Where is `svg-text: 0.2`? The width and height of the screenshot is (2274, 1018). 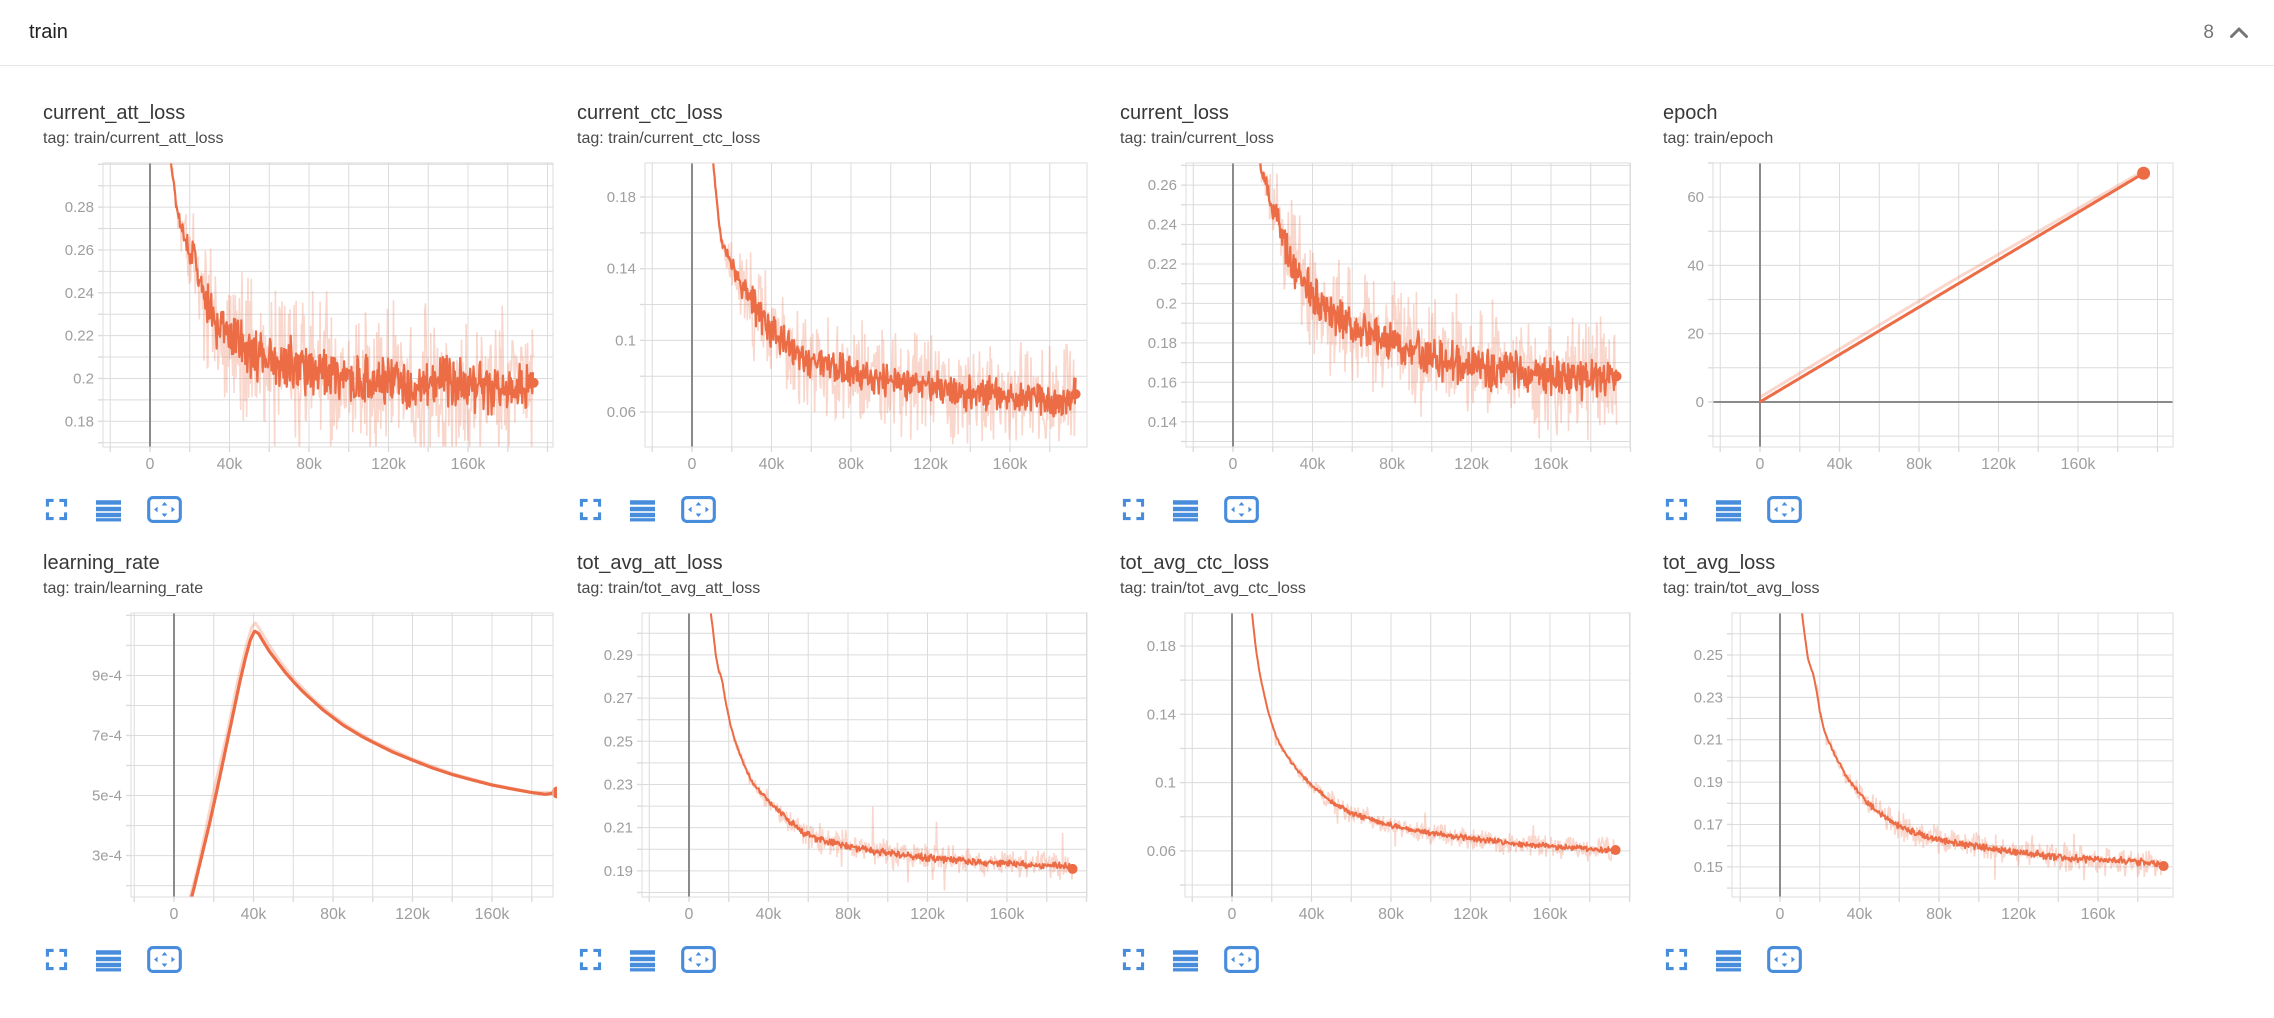 svg-text: 0.2 is located at coordinates (83, 378).